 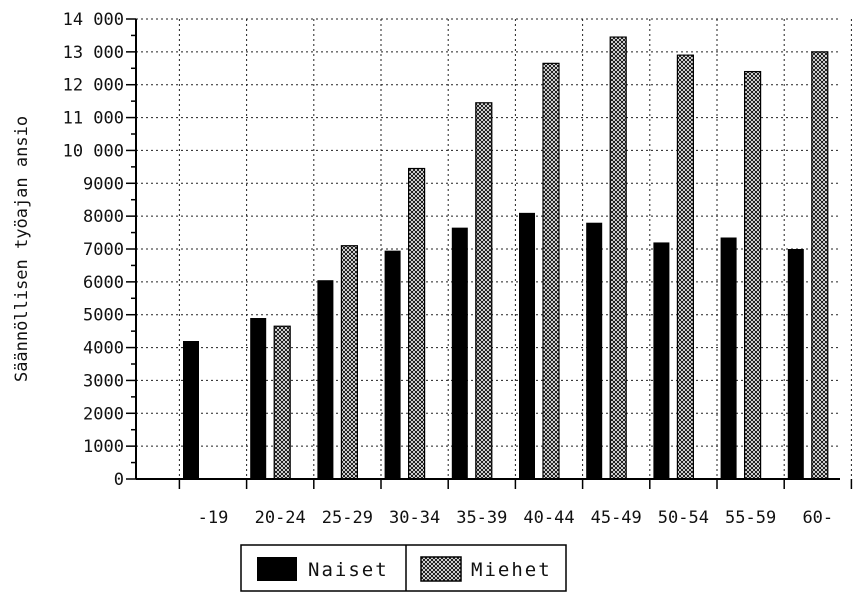 I want to click on y-tick-label: 5000, so click(x=103, y=316).